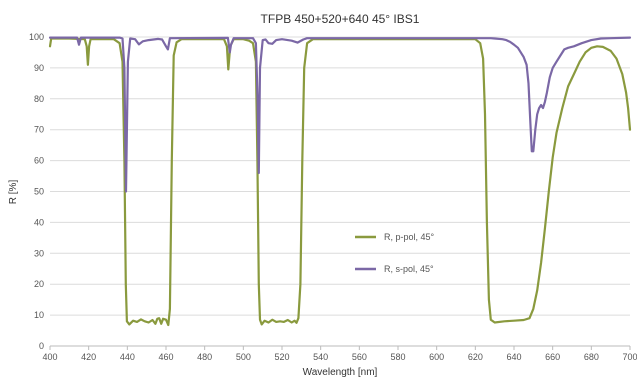  Describe the element at coordinates (436, 357) in the screenshot. I see `x-tick-label: 600` at that location.